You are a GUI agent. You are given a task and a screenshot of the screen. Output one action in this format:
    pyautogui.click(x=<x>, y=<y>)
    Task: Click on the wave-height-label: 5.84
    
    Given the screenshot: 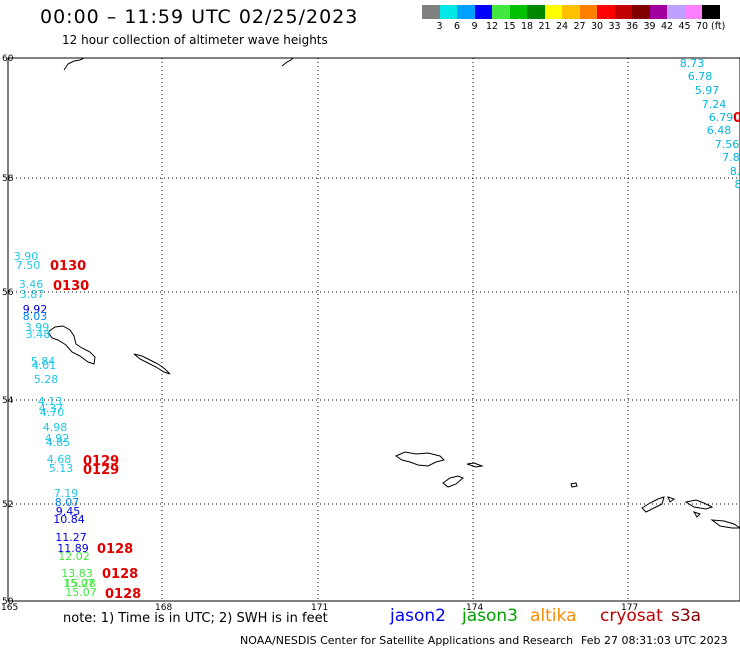 What is the action you would take?
    pyautogui.click(x=43, y=361)
    